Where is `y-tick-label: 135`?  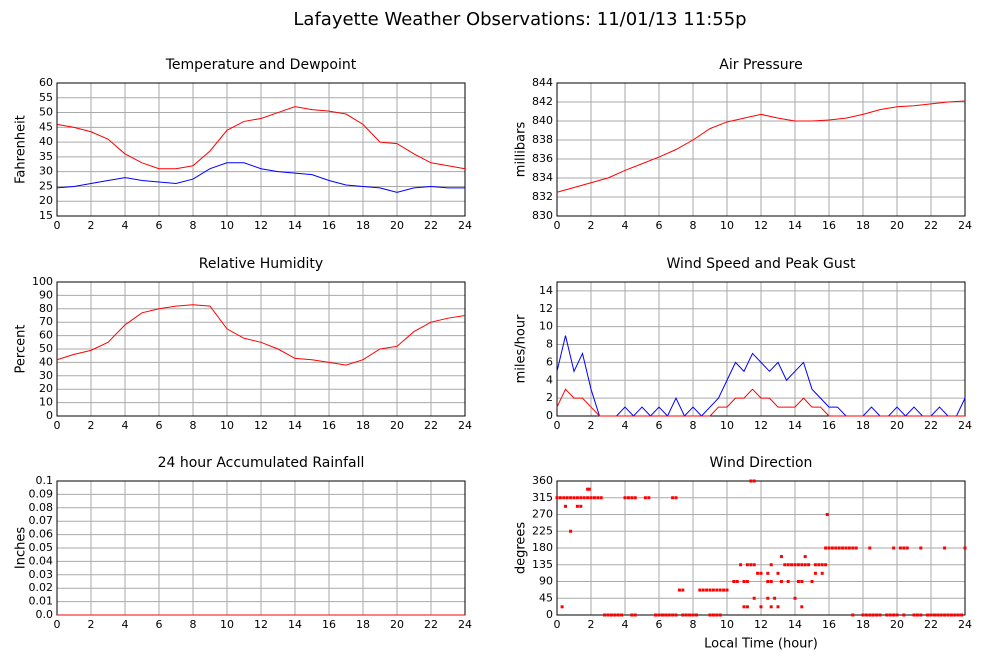 y-tick-label: 135 is located at coordinates (542, 564).